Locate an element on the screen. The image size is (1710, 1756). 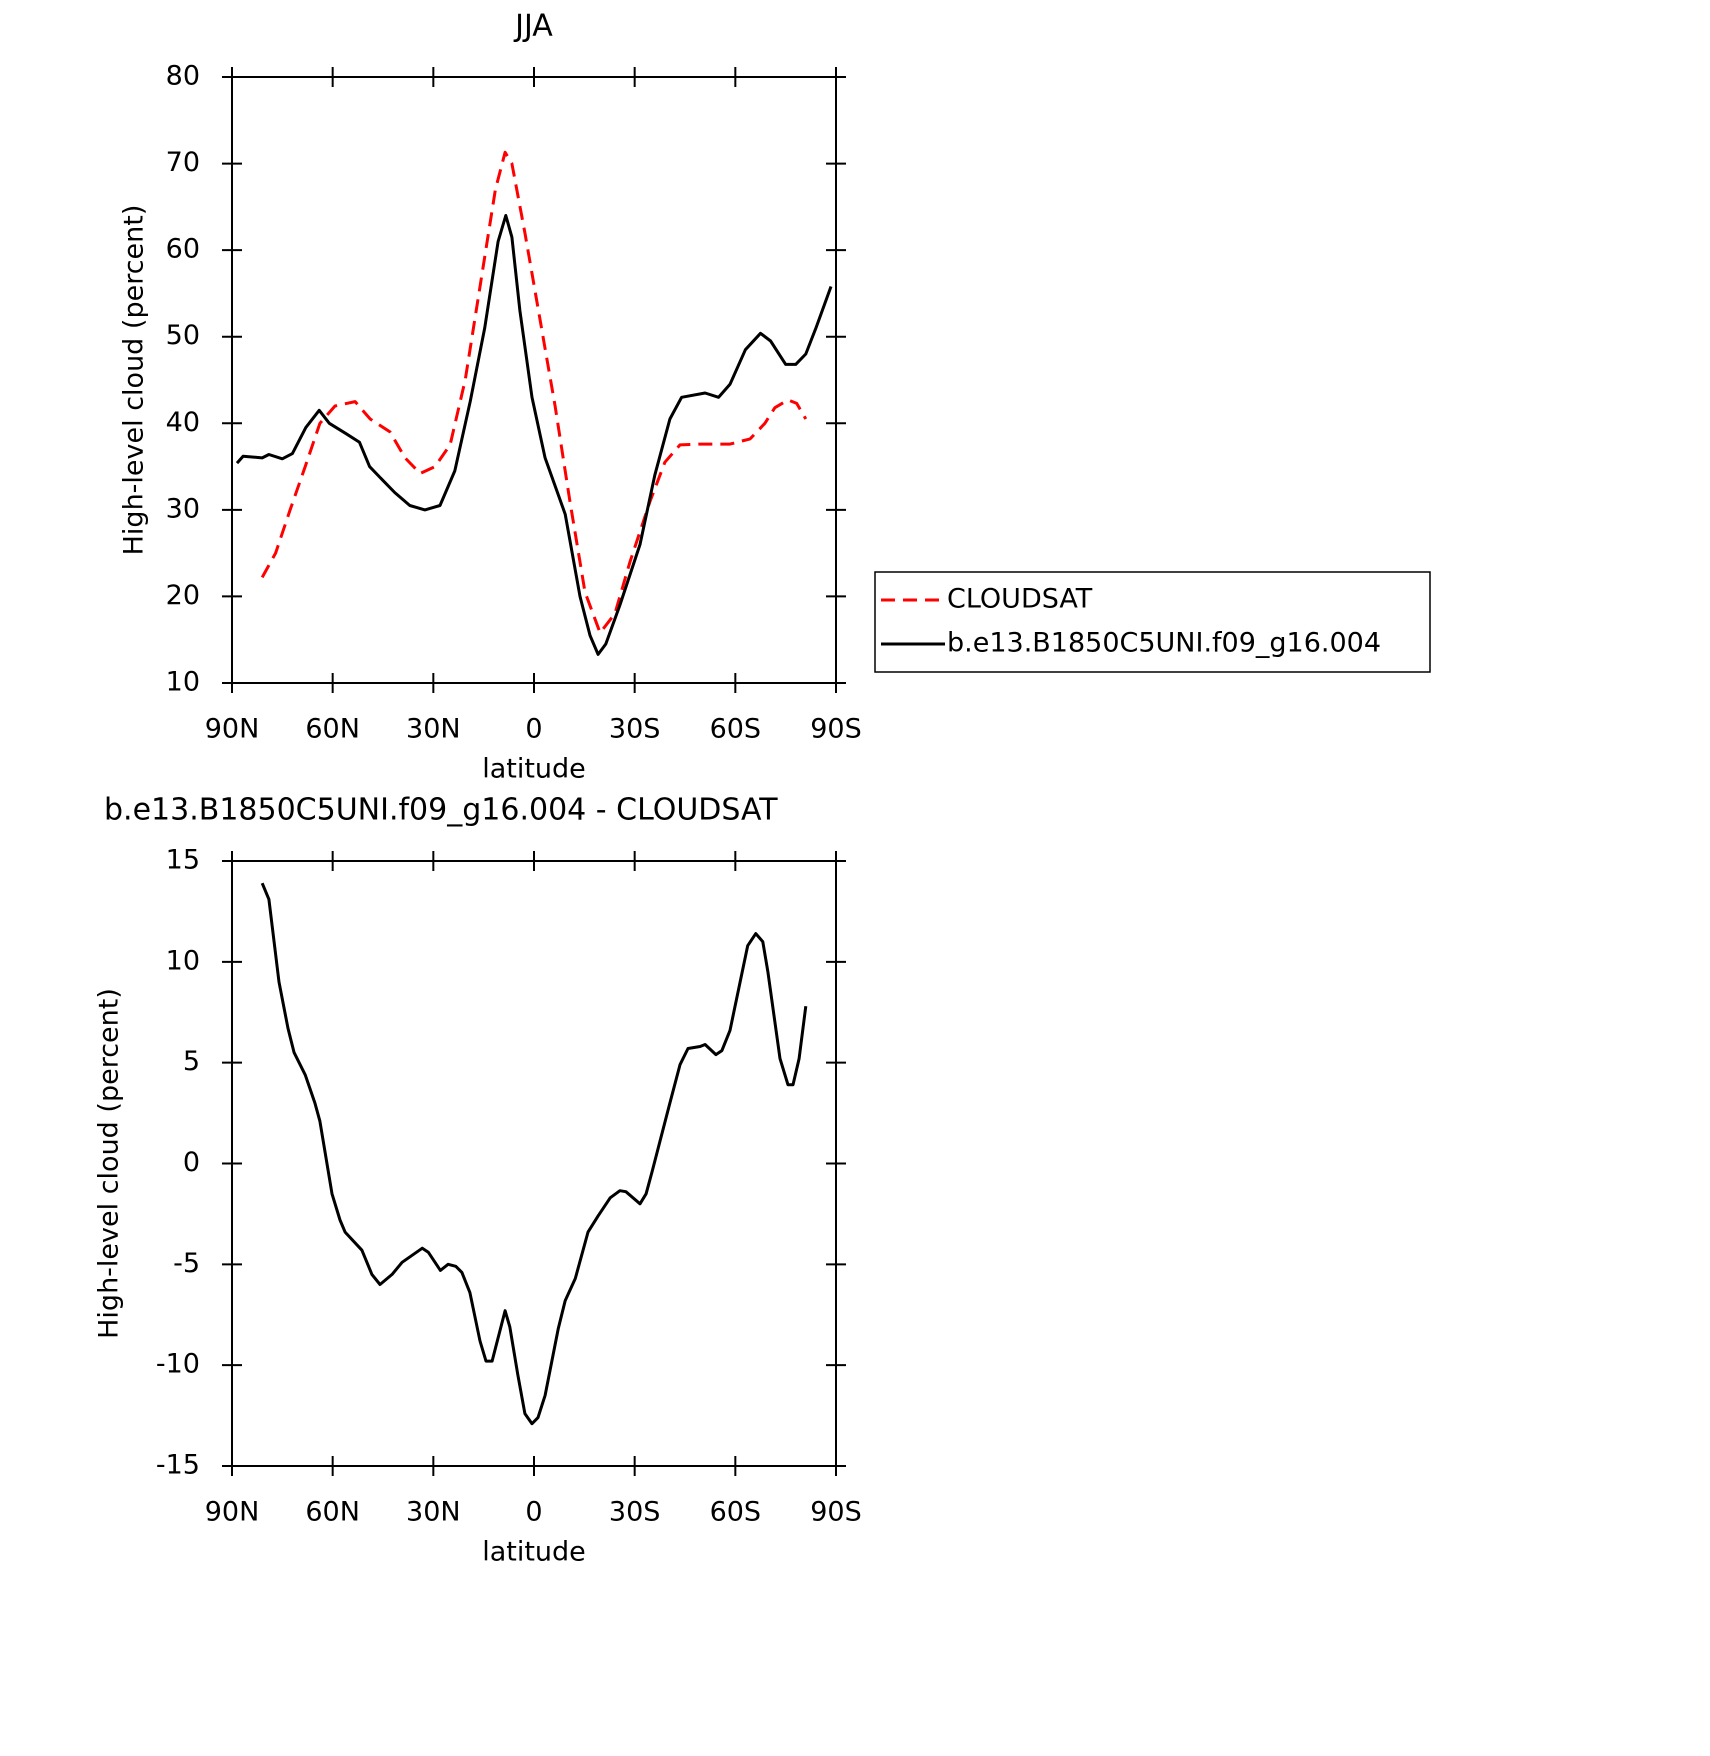
y-tick-label: -10 is located at coordinates (178, 1364).